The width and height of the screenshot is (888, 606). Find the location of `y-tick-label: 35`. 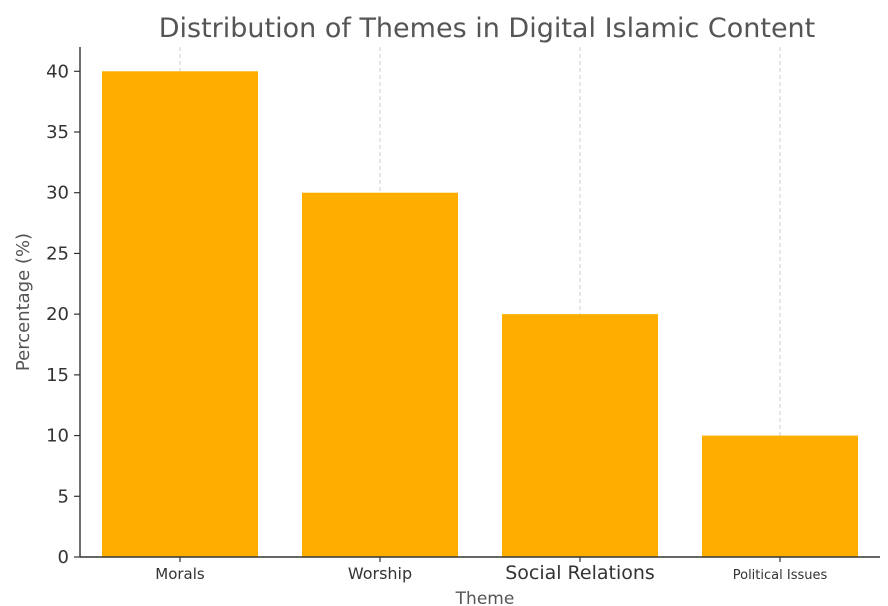

y-tick-label: 35 is located at coordinates (57, 132).